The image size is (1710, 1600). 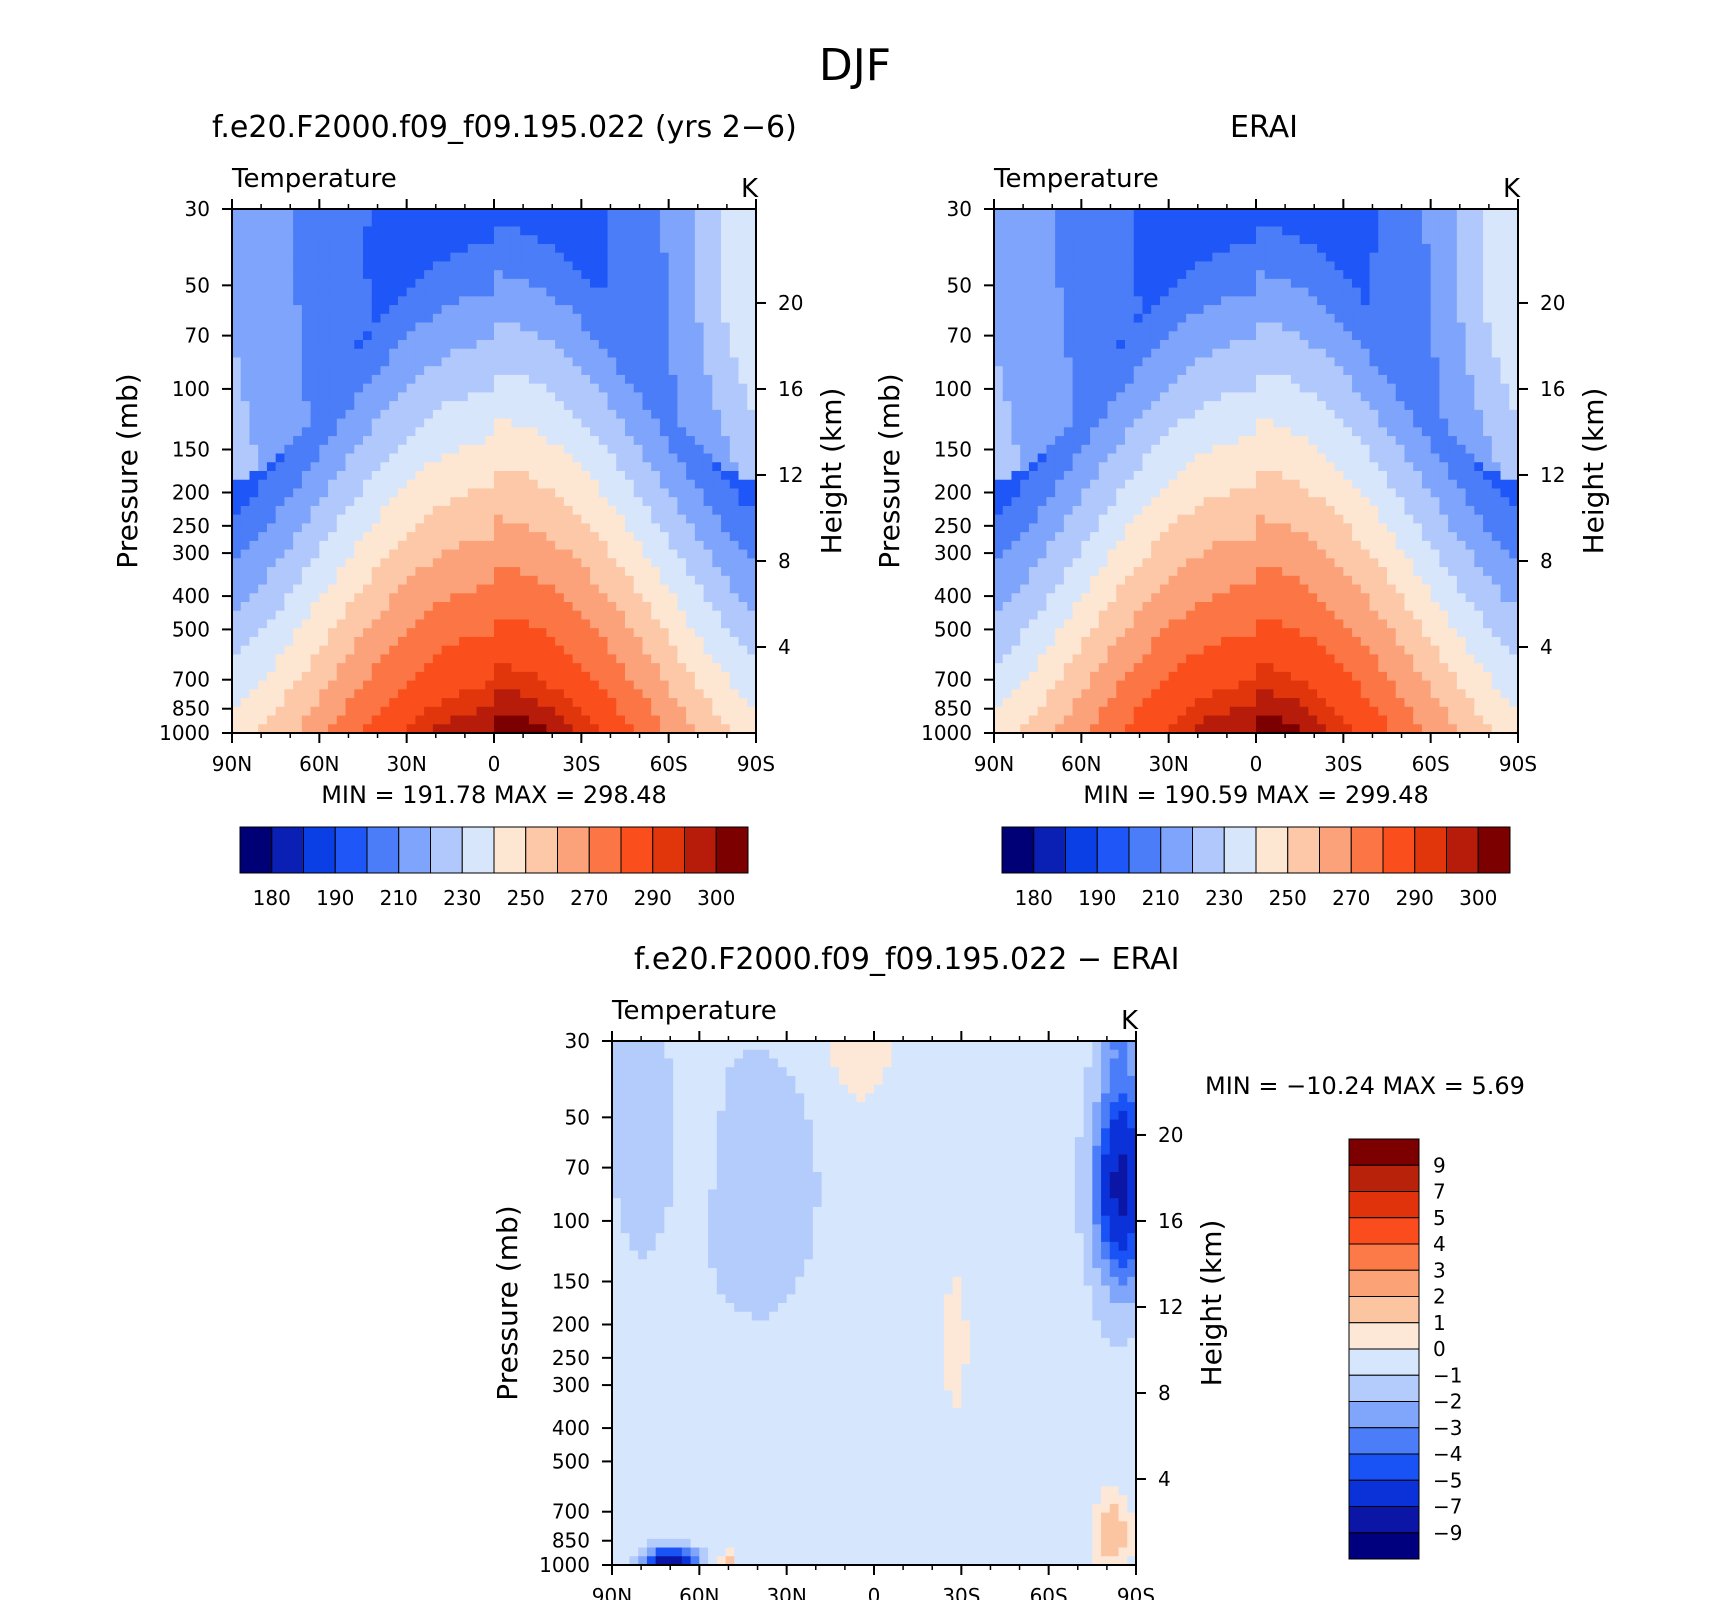 What do you see at coordinates (1365, 1086) in the screenshot?
I see `min-max-label: MIN = −10.24 MAX = 5.69` at bounding box center [1365, 1086].